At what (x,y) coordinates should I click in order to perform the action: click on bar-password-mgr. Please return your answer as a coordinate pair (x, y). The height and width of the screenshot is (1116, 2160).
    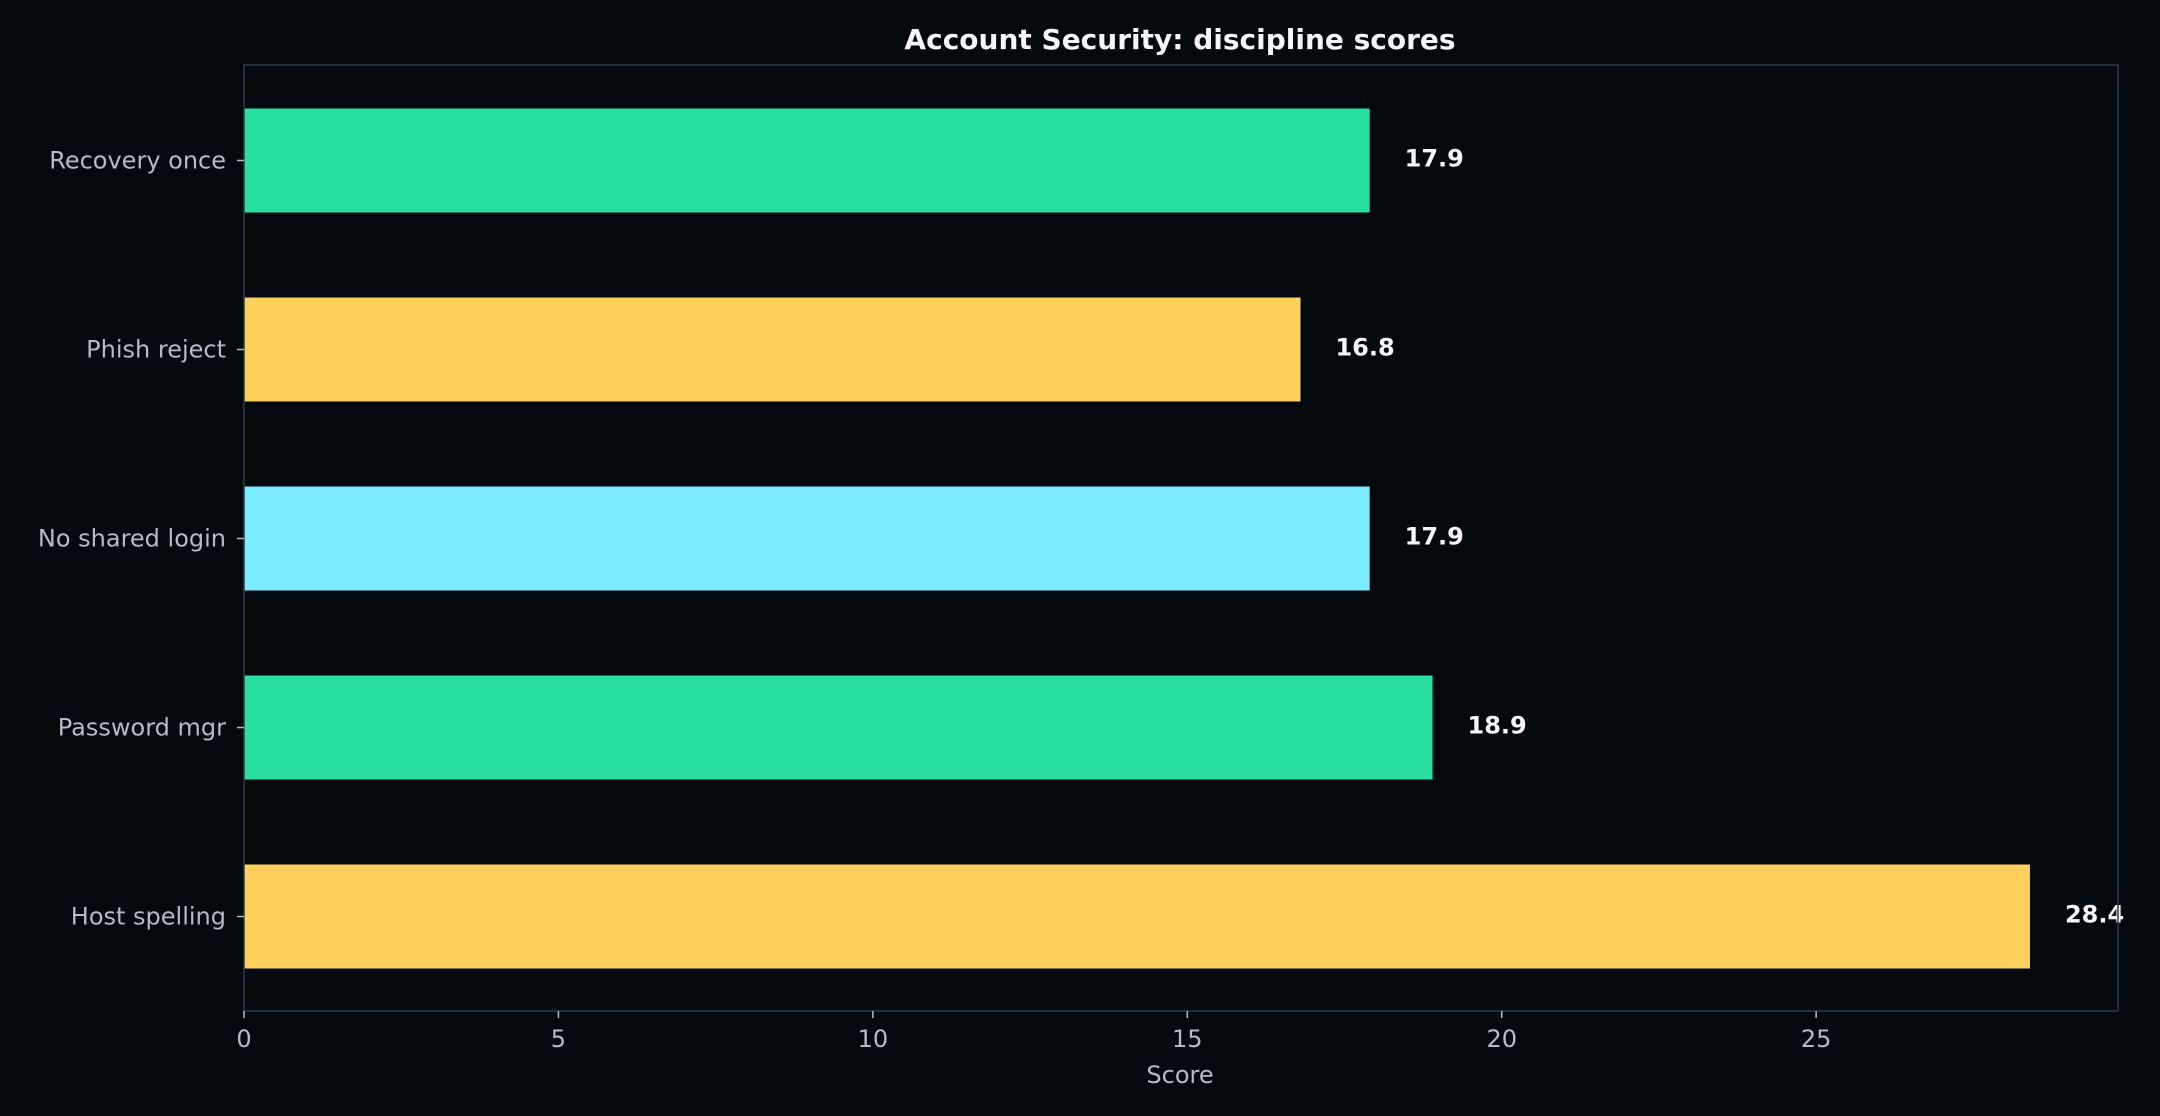
    Looking at the image, I should click on (838, 727).